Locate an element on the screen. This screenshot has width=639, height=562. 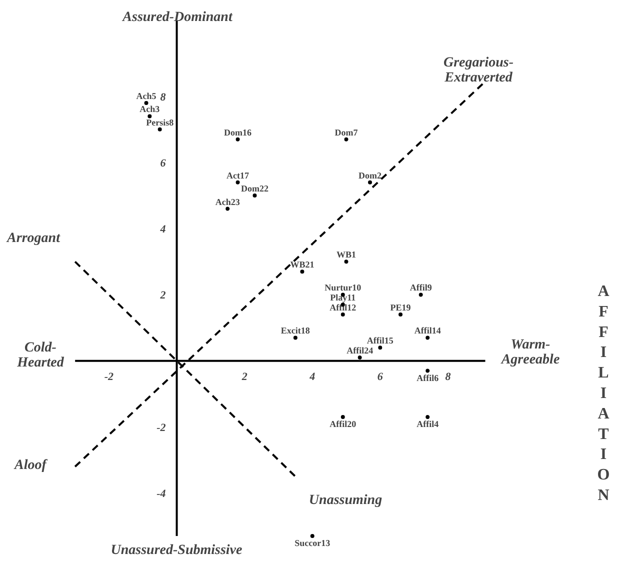
annotation: Dom2 is located at coordinates (370, 175).